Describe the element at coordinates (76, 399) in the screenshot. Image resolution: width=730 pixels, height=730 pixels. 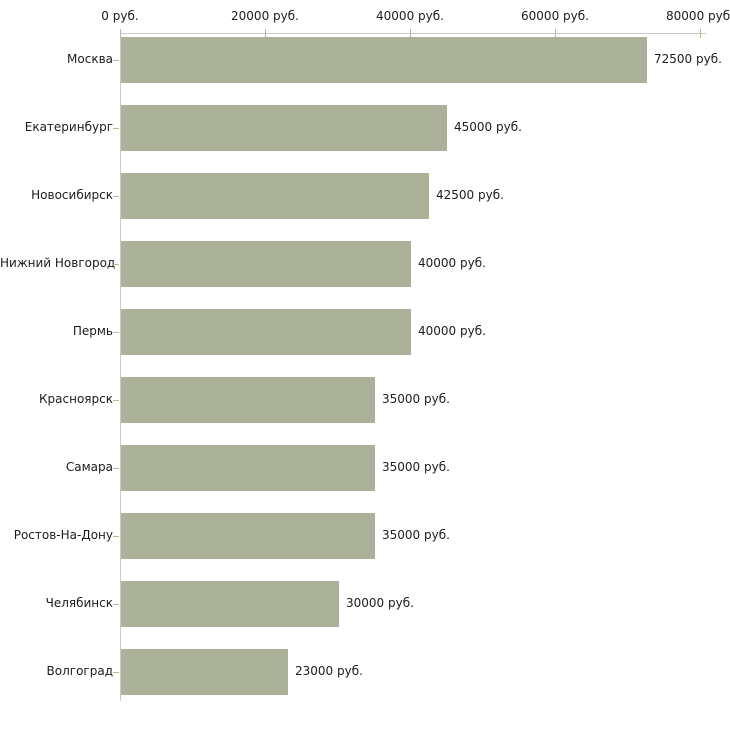
I see `category-label: Красноярск` at that location.